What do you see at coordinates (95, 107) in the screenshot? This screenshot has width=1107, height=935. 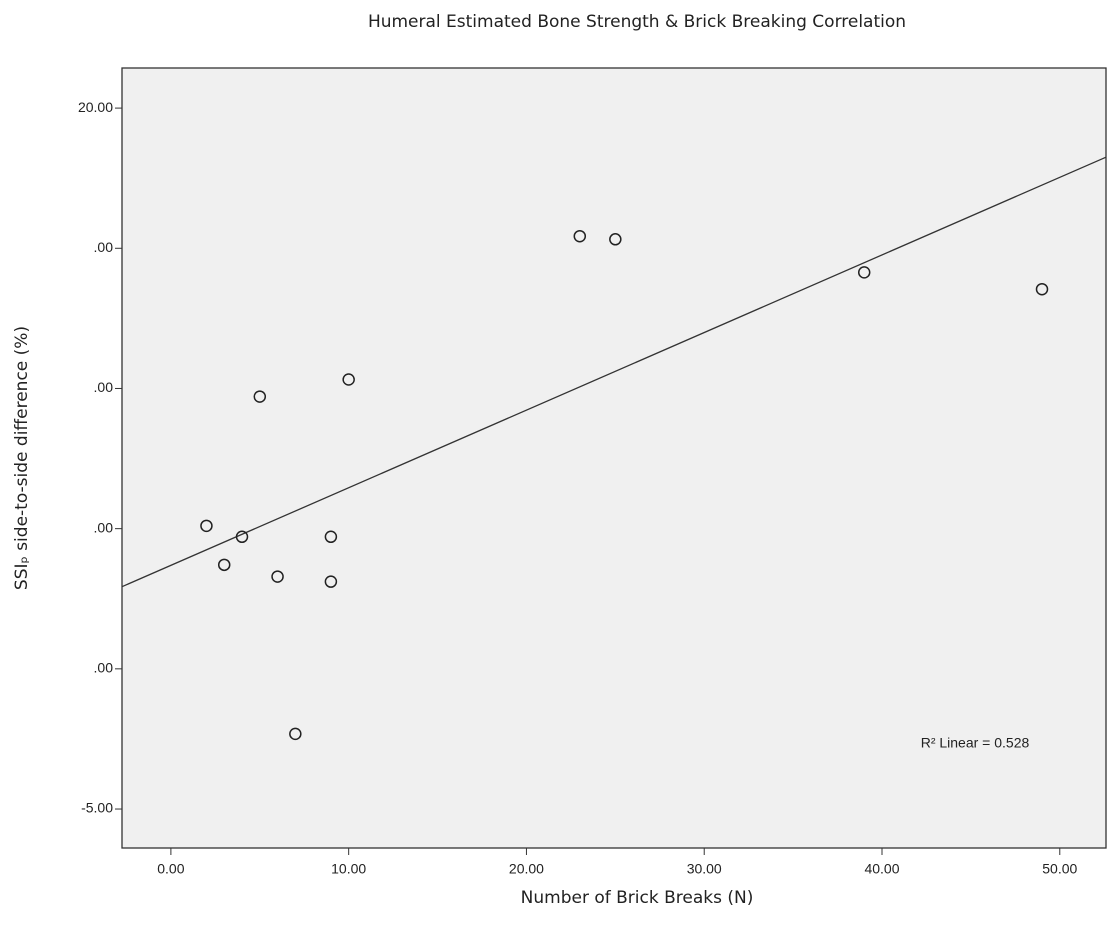 I see `y-tick-label: 20.00` at bounding box center [95, 107].